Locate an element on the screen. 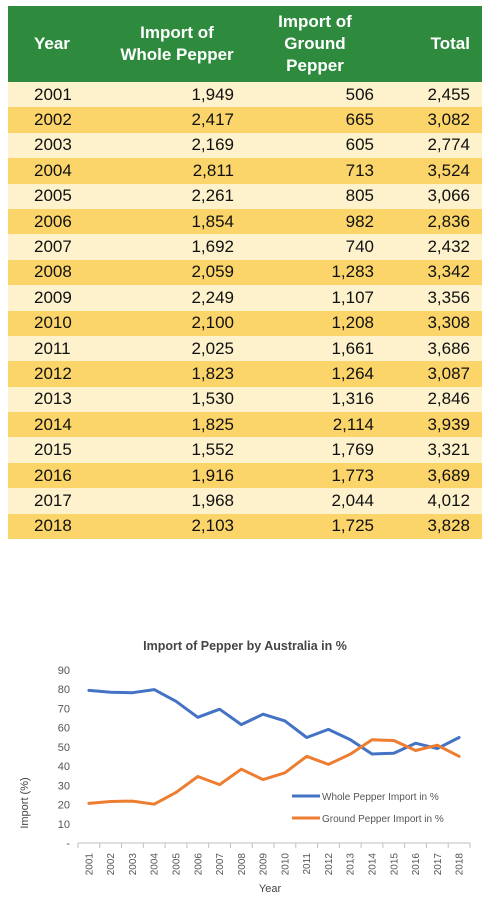  cell-ground-pepper: 2,044 is located at coordinates (315, 501).